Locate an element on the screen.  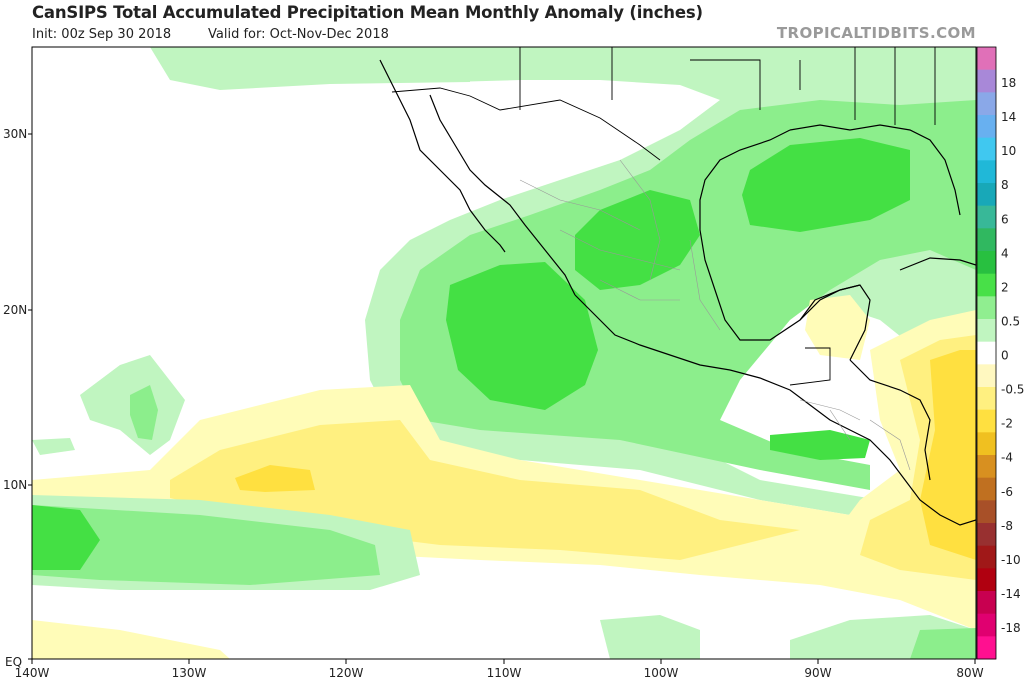
colorbar-label: -8 is located at coordinates (1007, 526).